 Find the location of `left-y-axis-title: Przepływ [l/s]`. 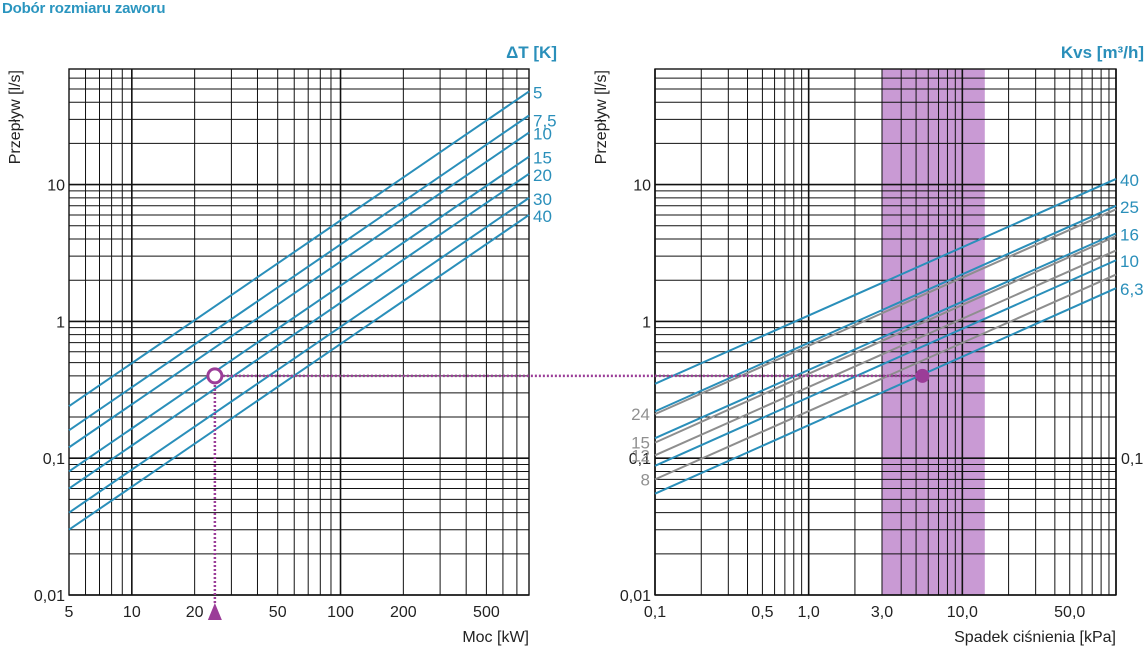

left-y-axis-title: Przepływ [l/s] is located at coordinates (15, 117).